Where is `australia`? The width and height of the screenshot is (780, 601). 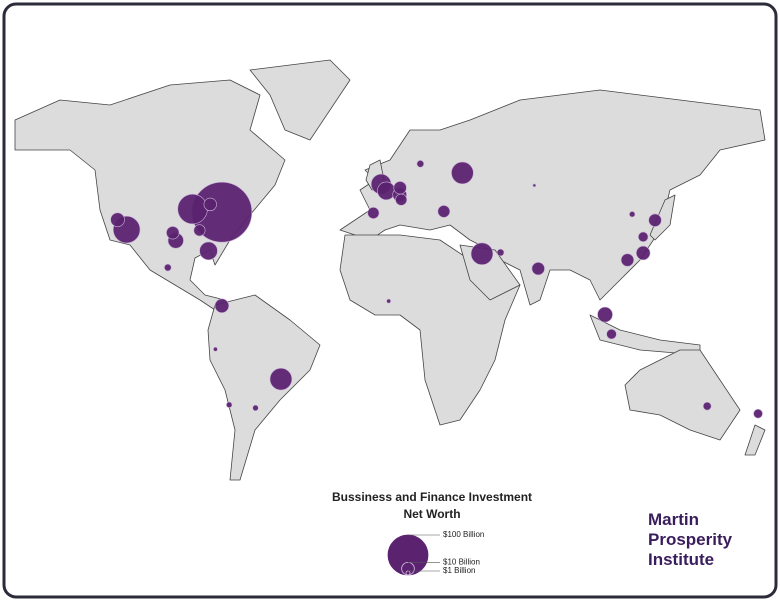
australia is located at coordinates (682, 395).